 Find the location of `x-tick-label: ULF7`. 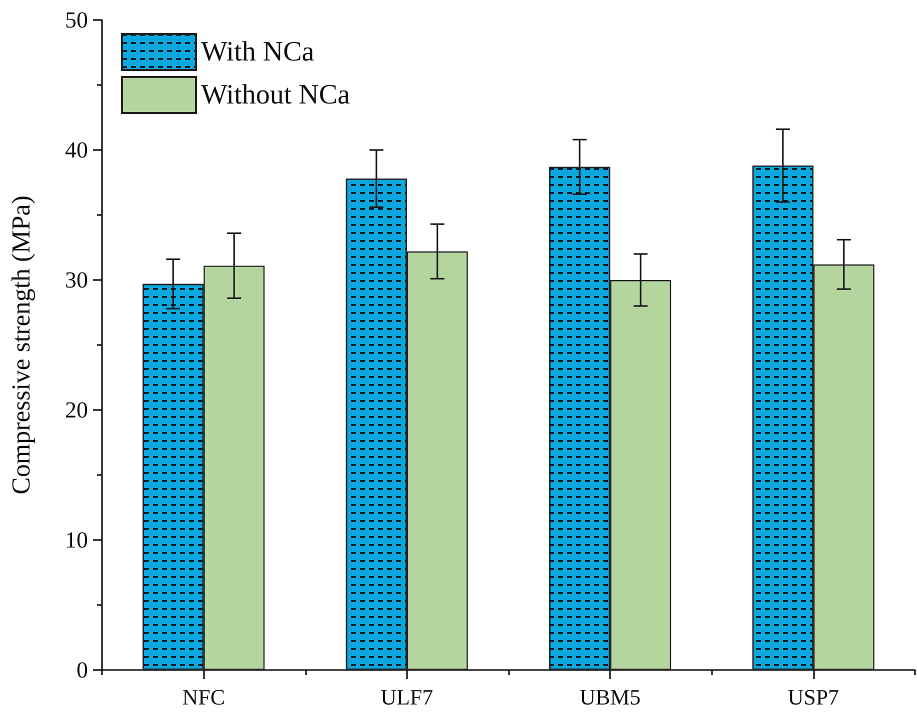

x-tick-label: ULF7 is located at coordinates (407, 697).